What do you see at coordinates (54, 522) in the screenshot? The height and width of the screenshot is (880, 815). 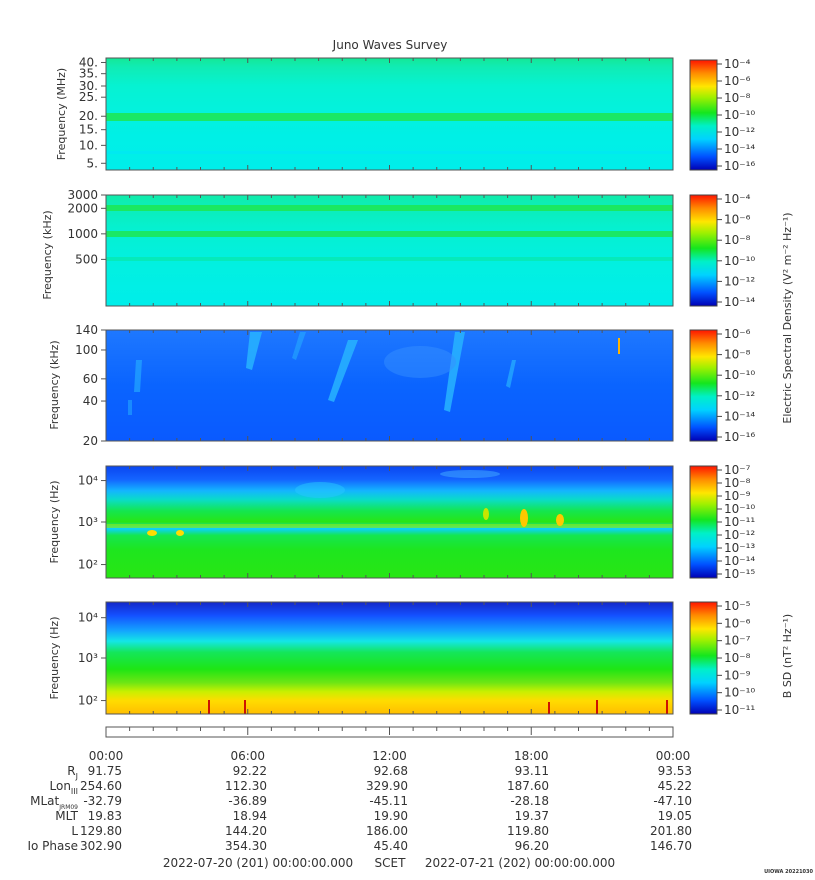 I see `ylabel-lfr-low: Frequency (Hz)` at bounding box center [54, 522].